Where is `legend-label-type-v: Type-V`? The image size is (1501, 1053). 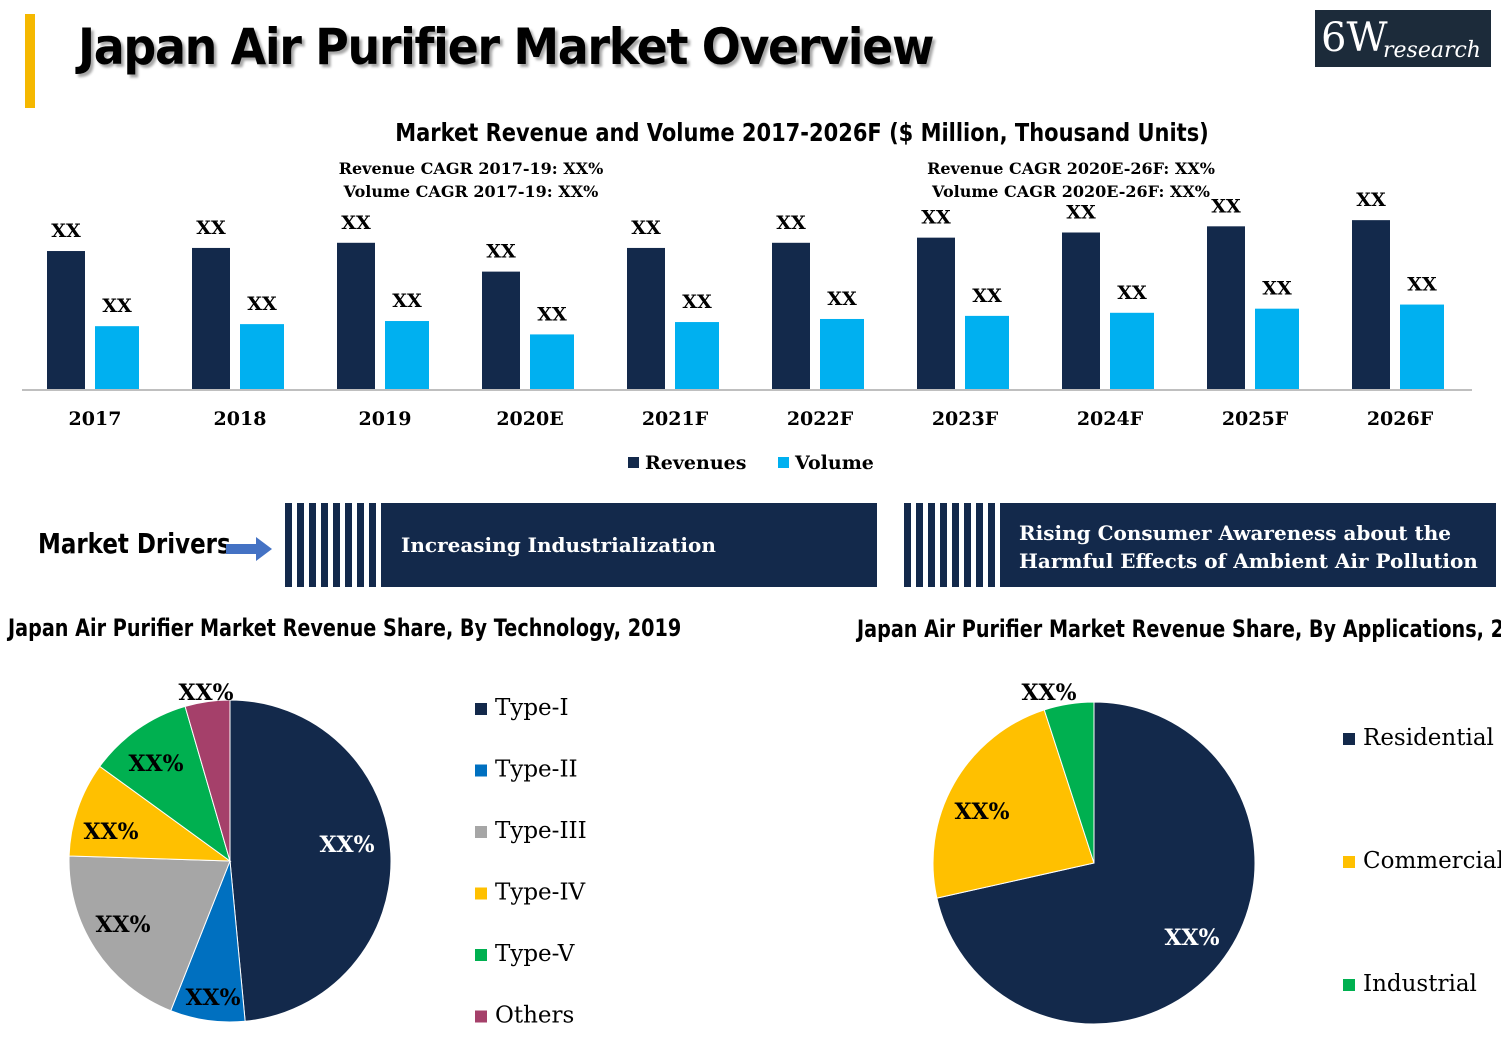
legend-label-type-v: Type-V is located at coordinates (535, 954).